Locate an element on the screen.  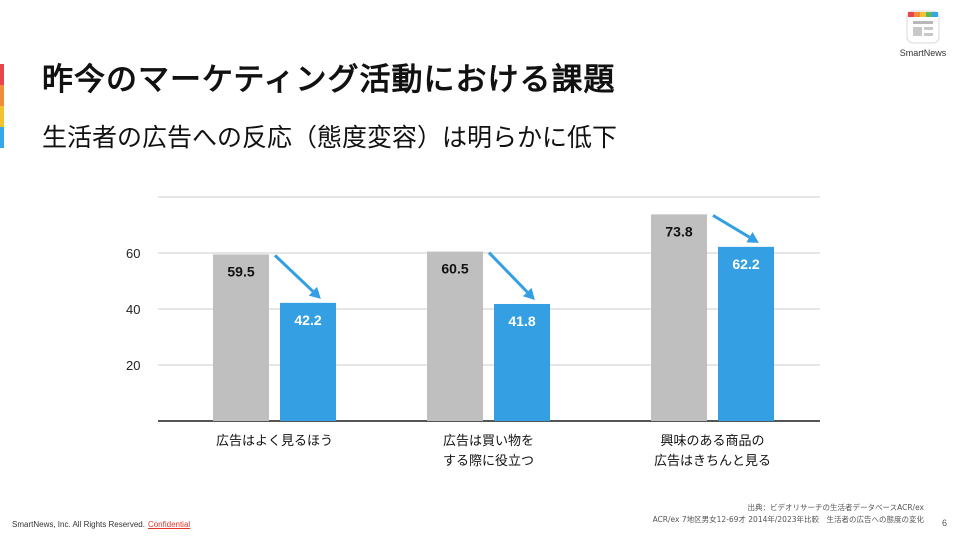
footer-copyright: SmartNews, Inc. All Rights Reserved. is located at coordinates (78, 524).